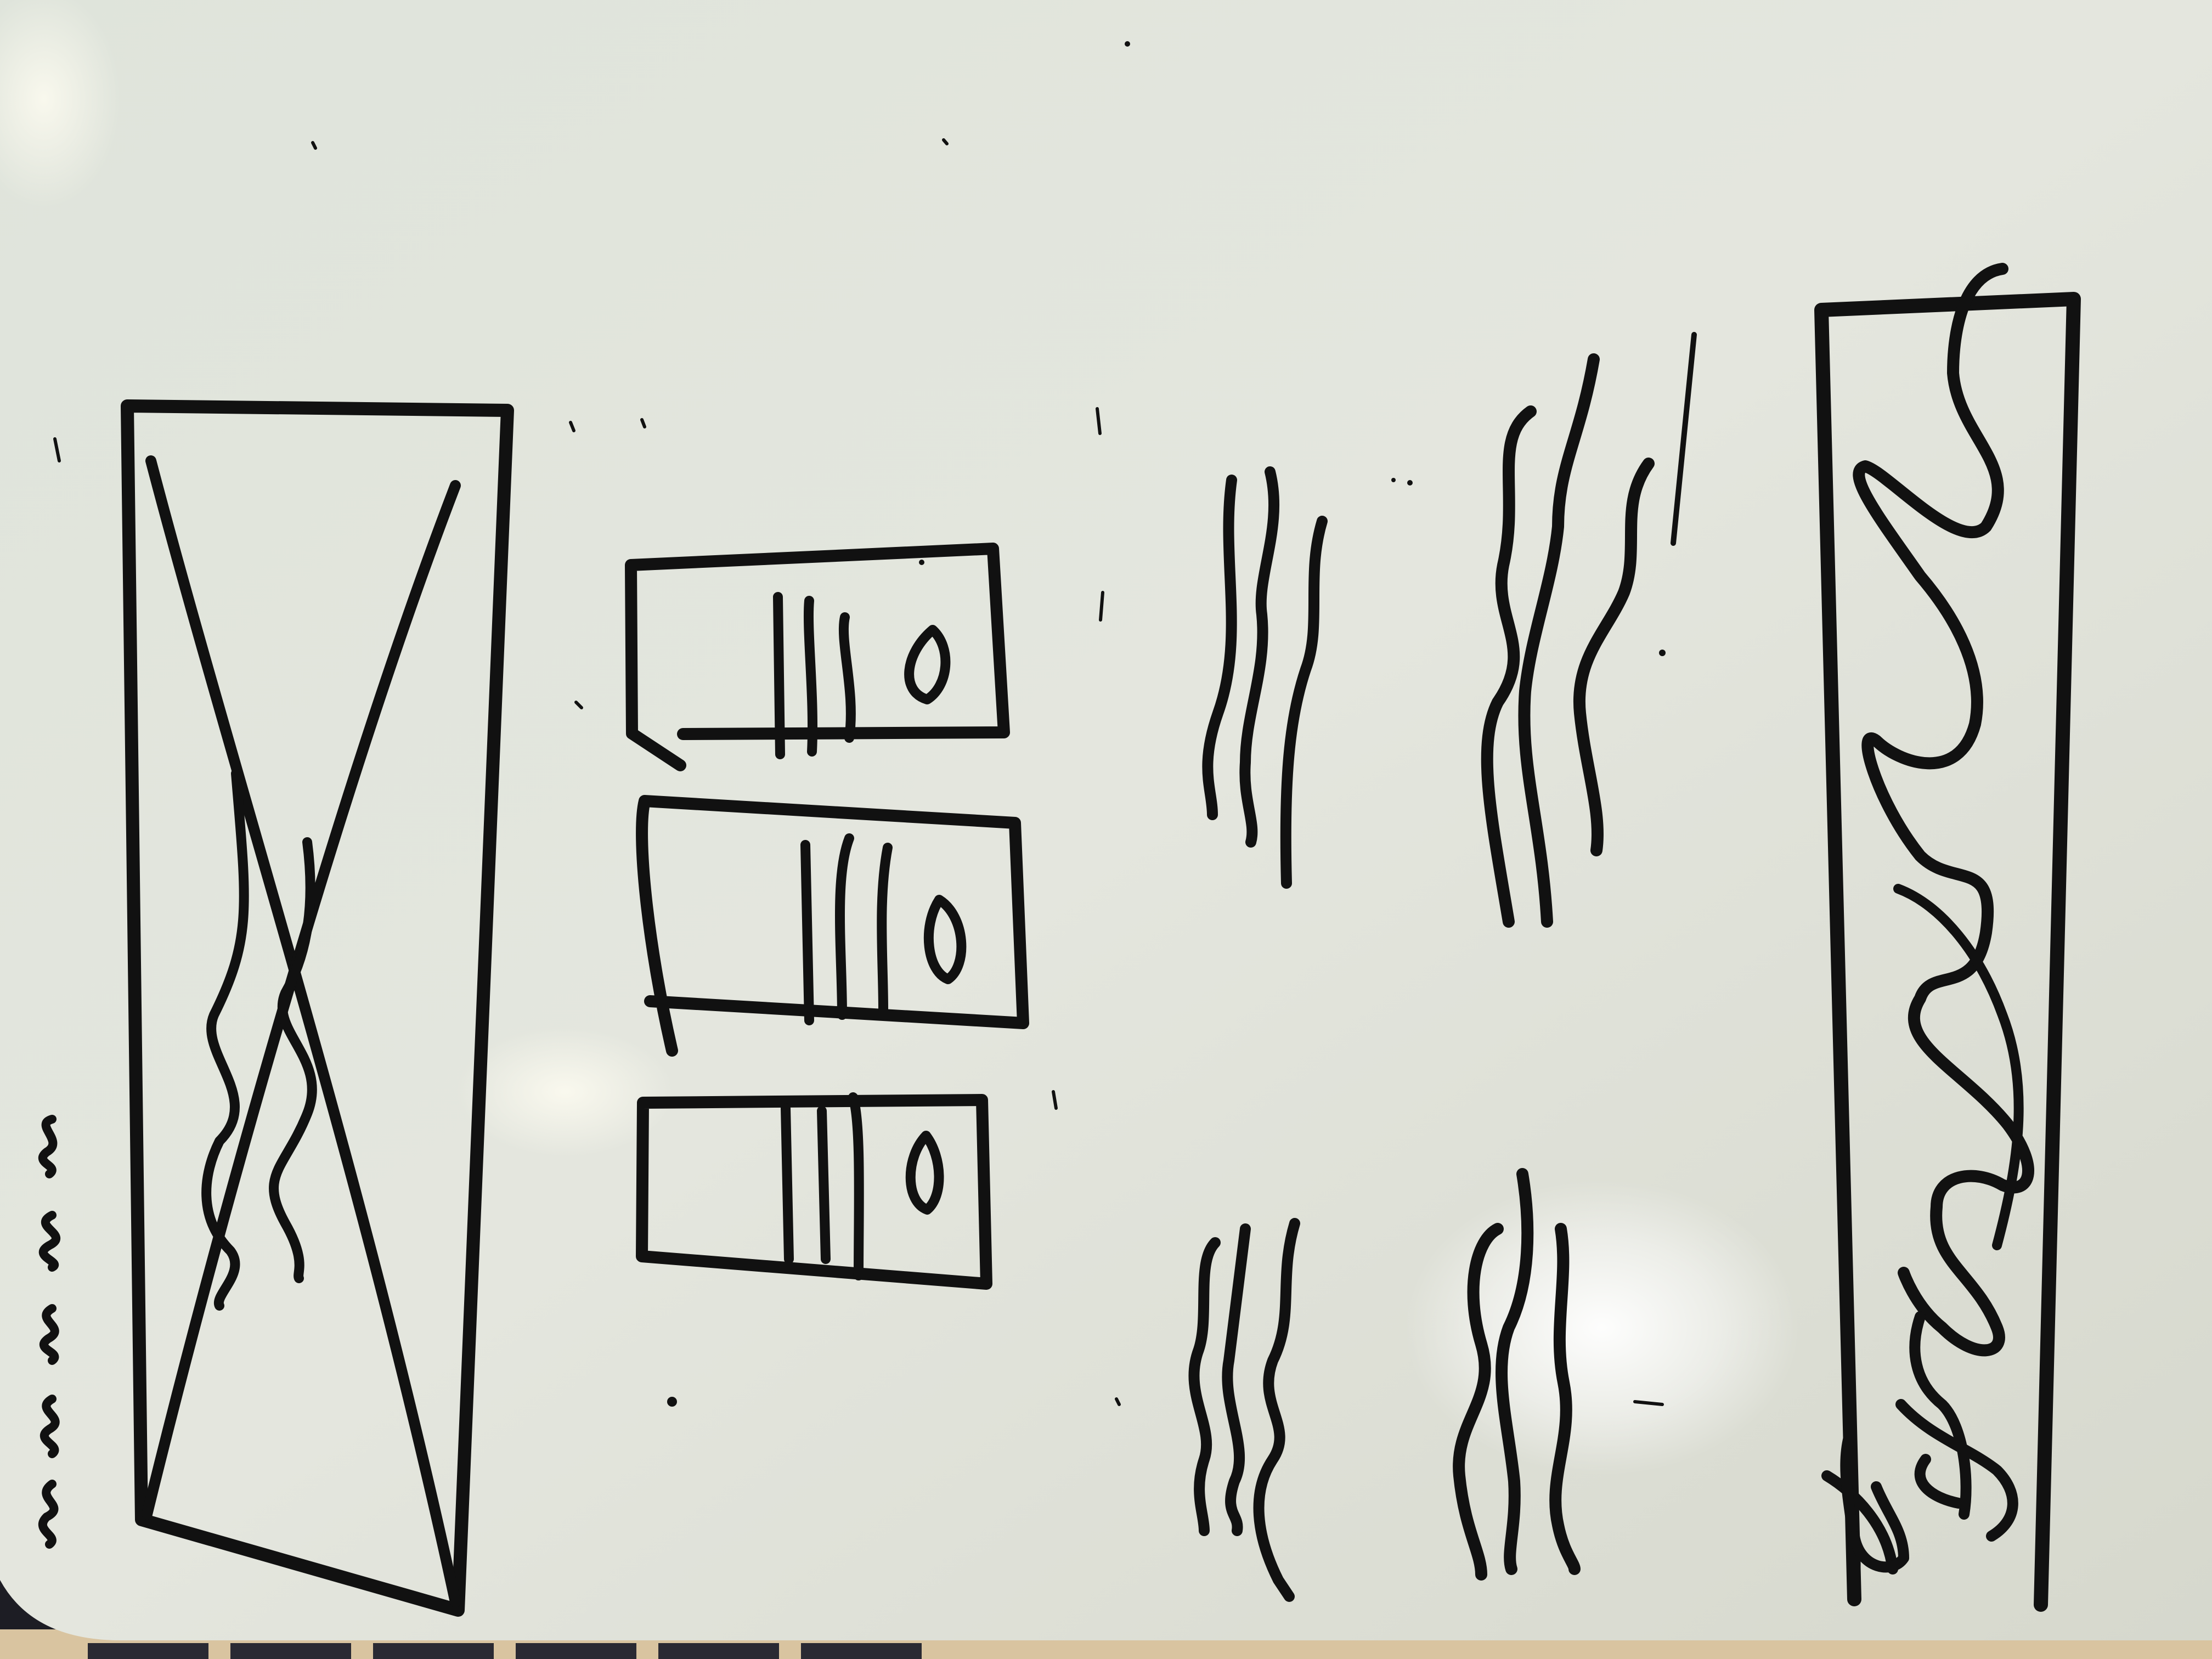 Image resolution: width=2212 pixels, height=1659 pixels. I want to click on panel-cross-a, so click(303, 1031).